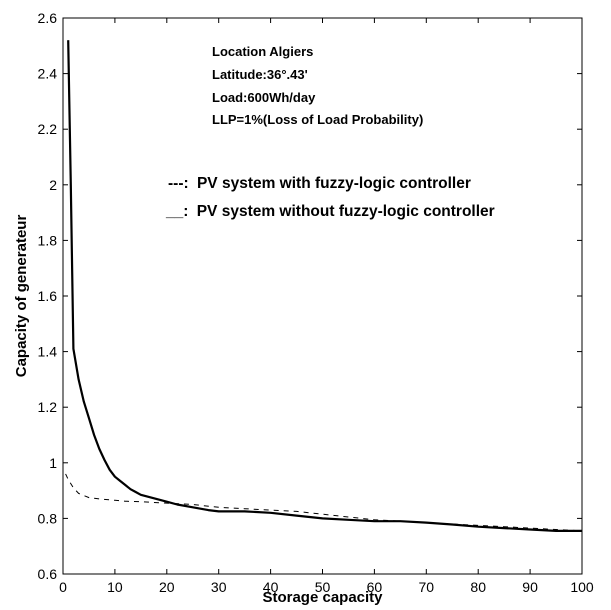 This screenshot has width=611, height=610. I want to click on x-tick-label: 60, so click(375, 587).